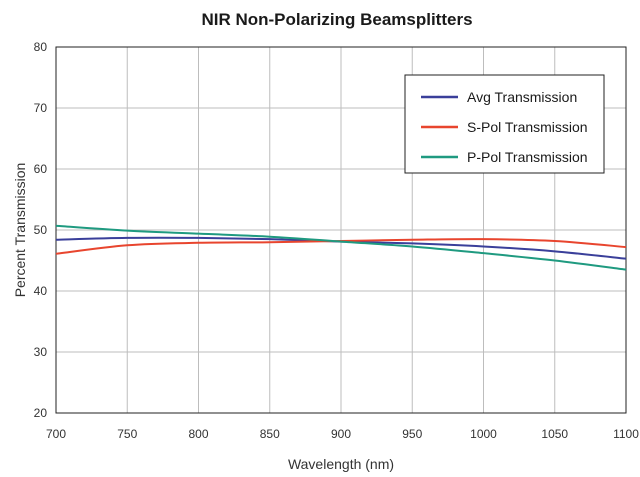  I want to click on legend-label-s-pol-transmission: S-Pol Transmission, so click(527, 127).